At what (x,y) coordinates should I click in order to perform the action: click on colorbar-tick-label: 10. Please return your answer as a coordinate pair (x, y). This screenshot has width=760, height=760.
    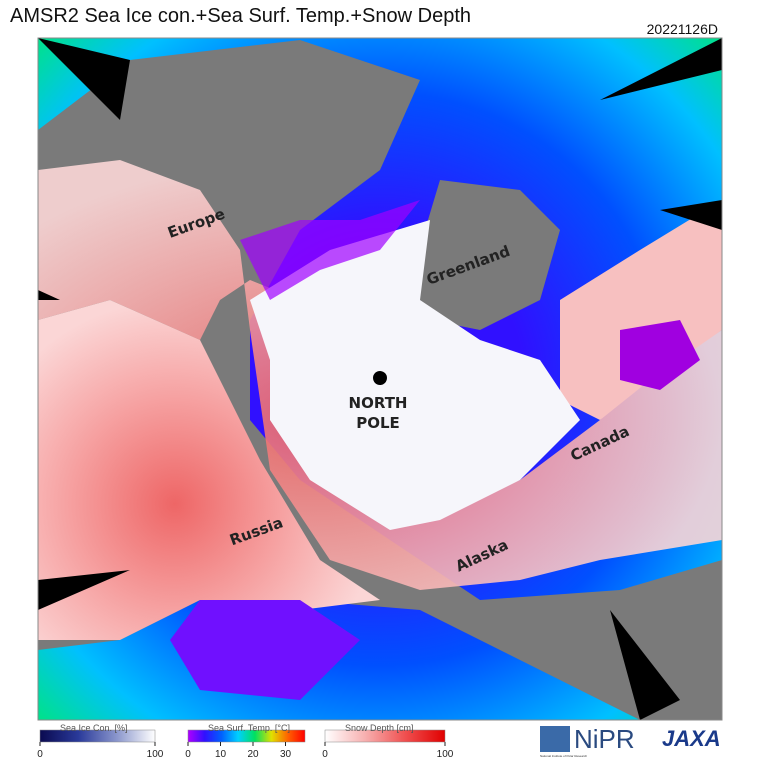
    Looking at the image, I should click on (221, 754).